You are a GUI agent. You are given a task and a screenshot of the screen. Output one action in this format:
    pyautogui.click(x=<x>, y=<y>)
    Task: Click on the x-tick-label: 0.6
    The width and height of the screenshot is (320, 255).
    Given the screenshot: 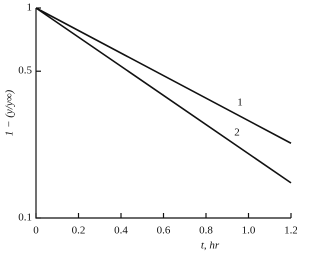 What is the action you would take?
    pyautogui.click(x=164, y=231)
    